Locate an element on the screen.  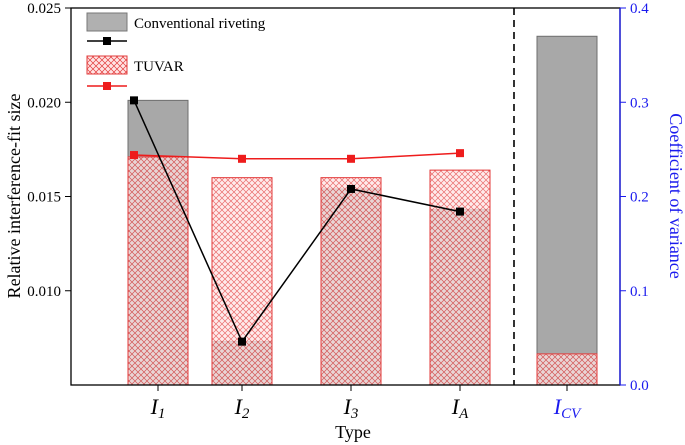
legend-marker-conventional is located at coordinates (107, 41).